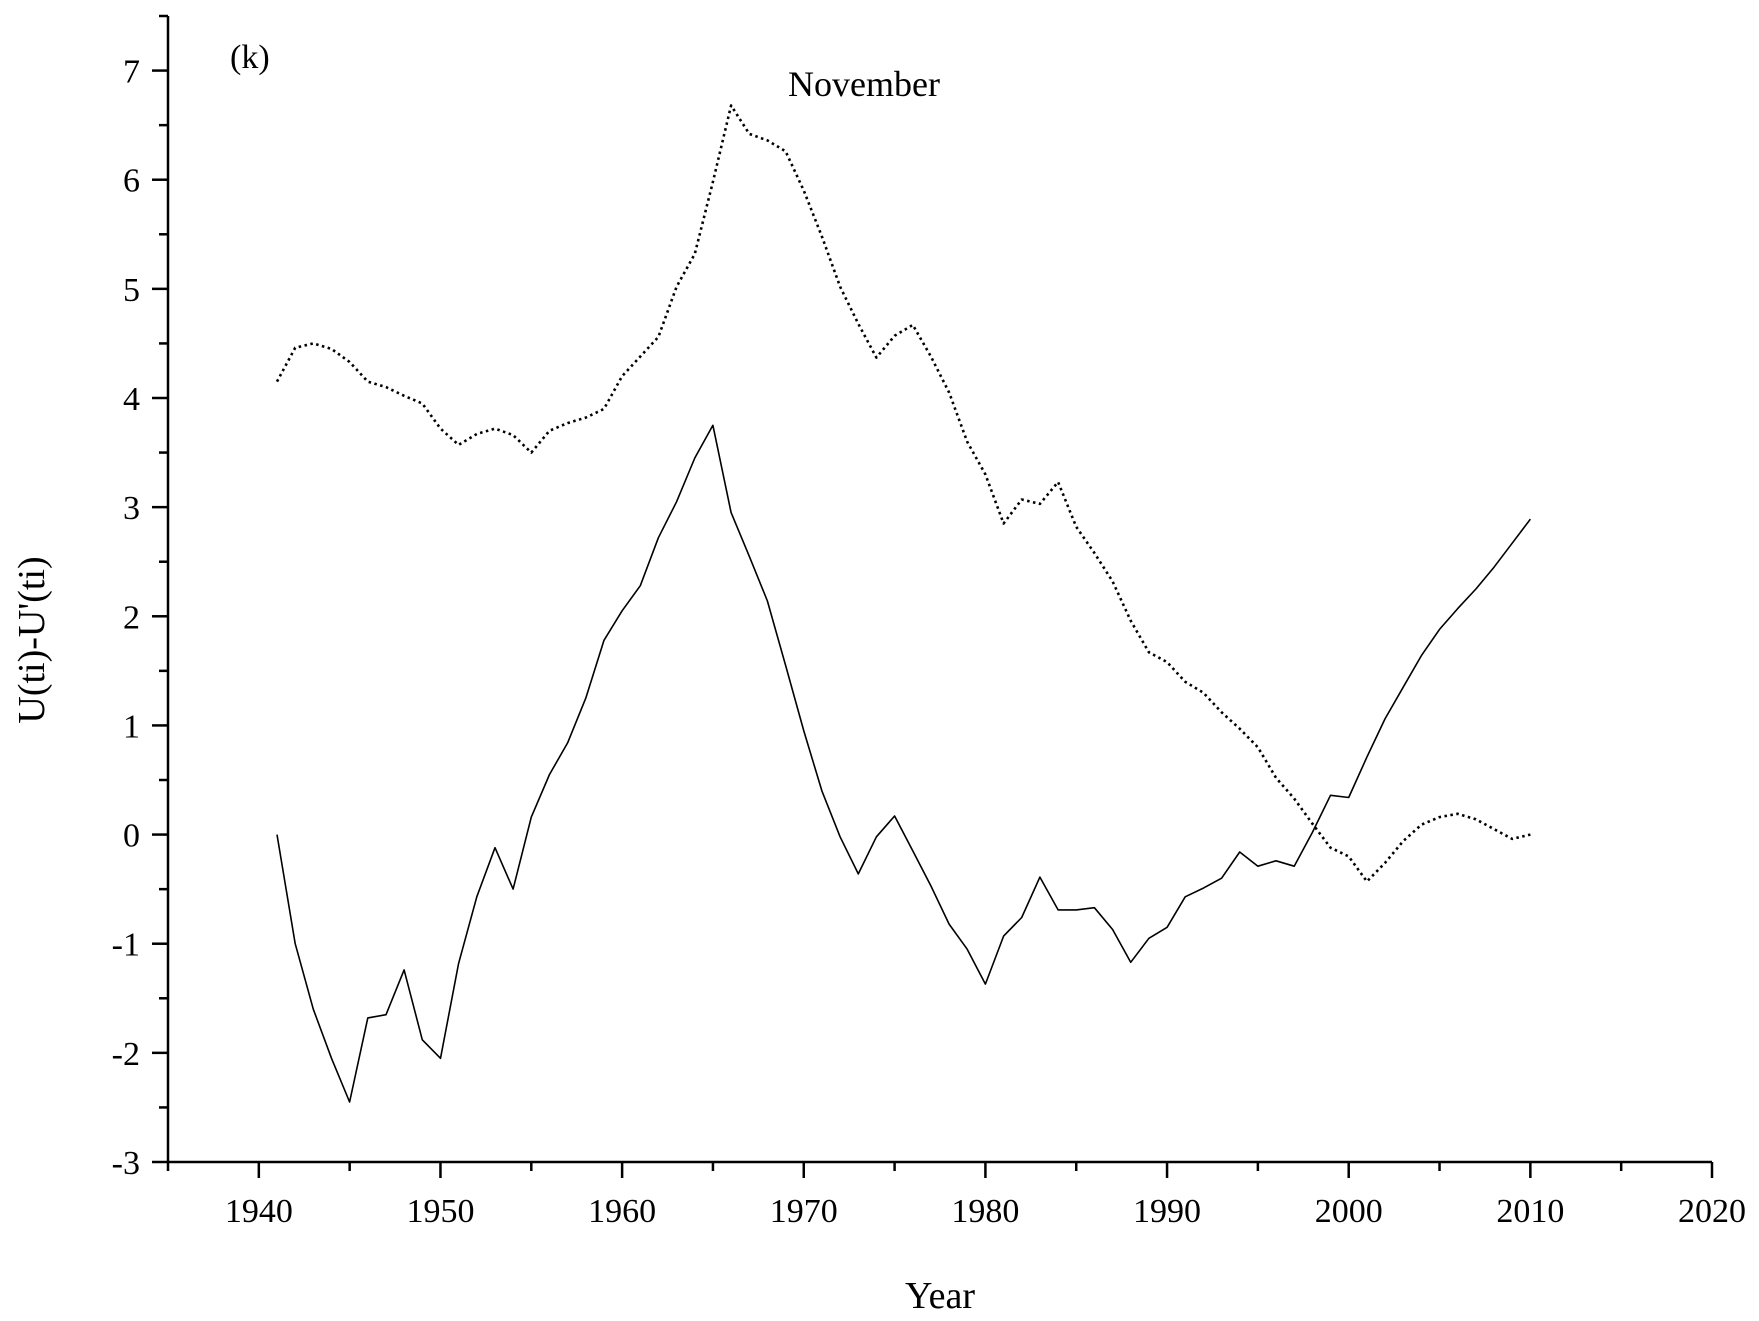 The height and width of the screenshot is (1321, 1759). I want to click on y-axis-title: U(ti)-U'(ti), so click(32, 639).